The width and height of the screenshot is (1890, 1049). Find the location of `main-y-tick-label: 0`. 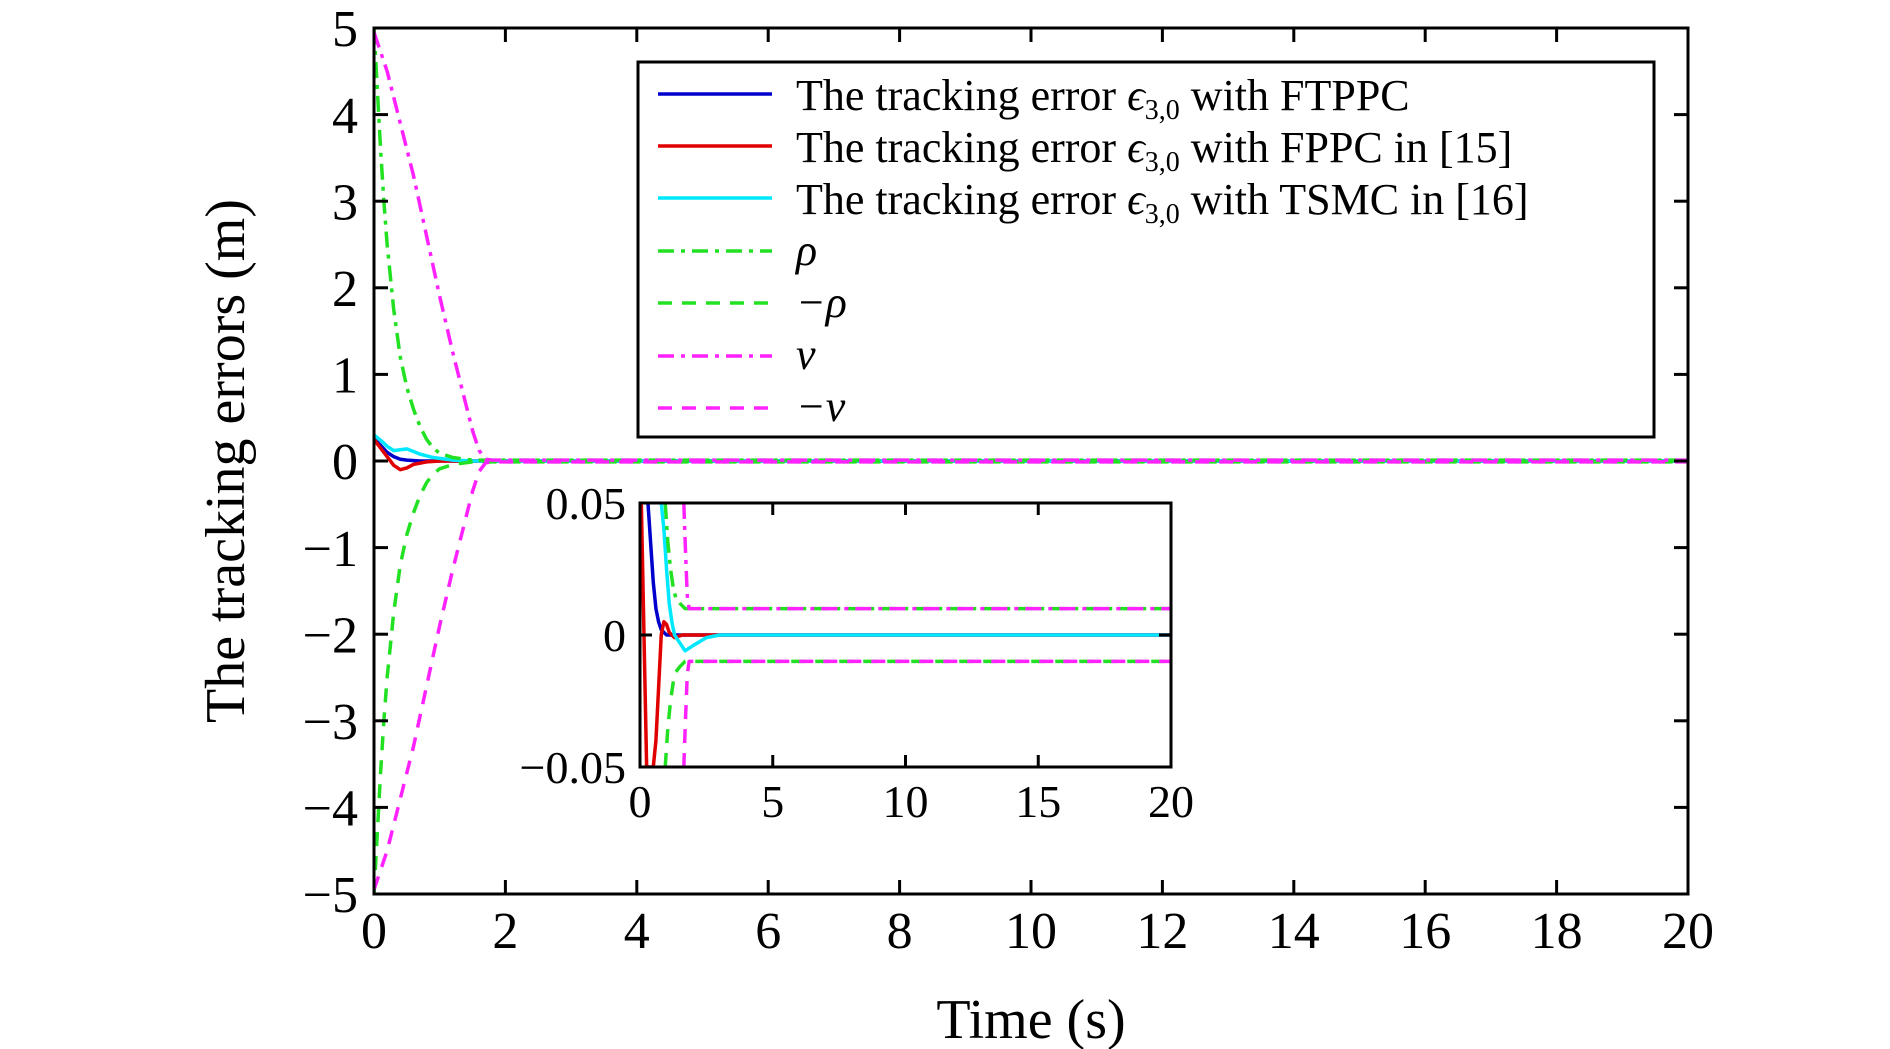

main-y-tick-label: 0 is located at coordinates (345, 462).